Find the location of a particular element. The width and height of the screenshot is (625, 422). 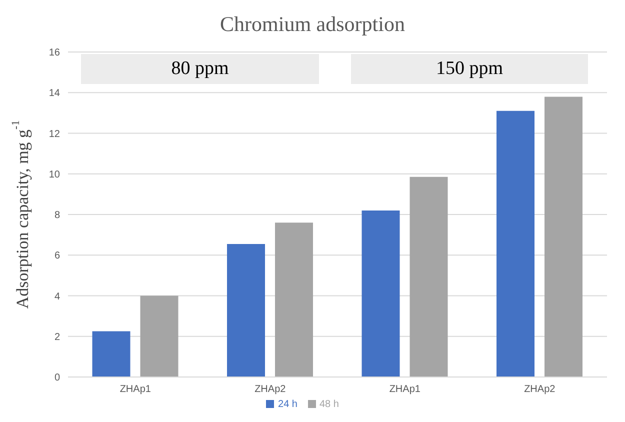

y-tick-label: 16 is located at coordinates (54, 53).